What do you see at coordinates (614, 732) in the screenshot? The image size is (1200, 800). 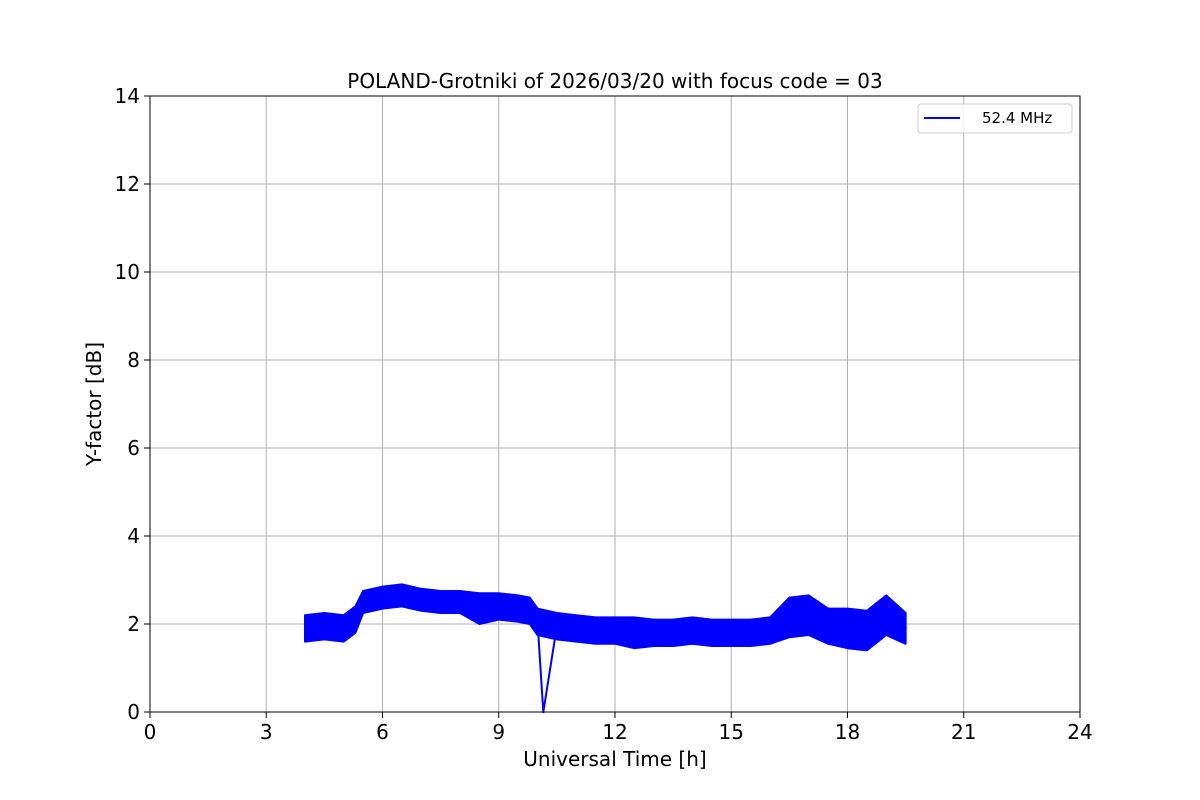 I see `x-tick-label: 12` at bounding box center [614, 732].